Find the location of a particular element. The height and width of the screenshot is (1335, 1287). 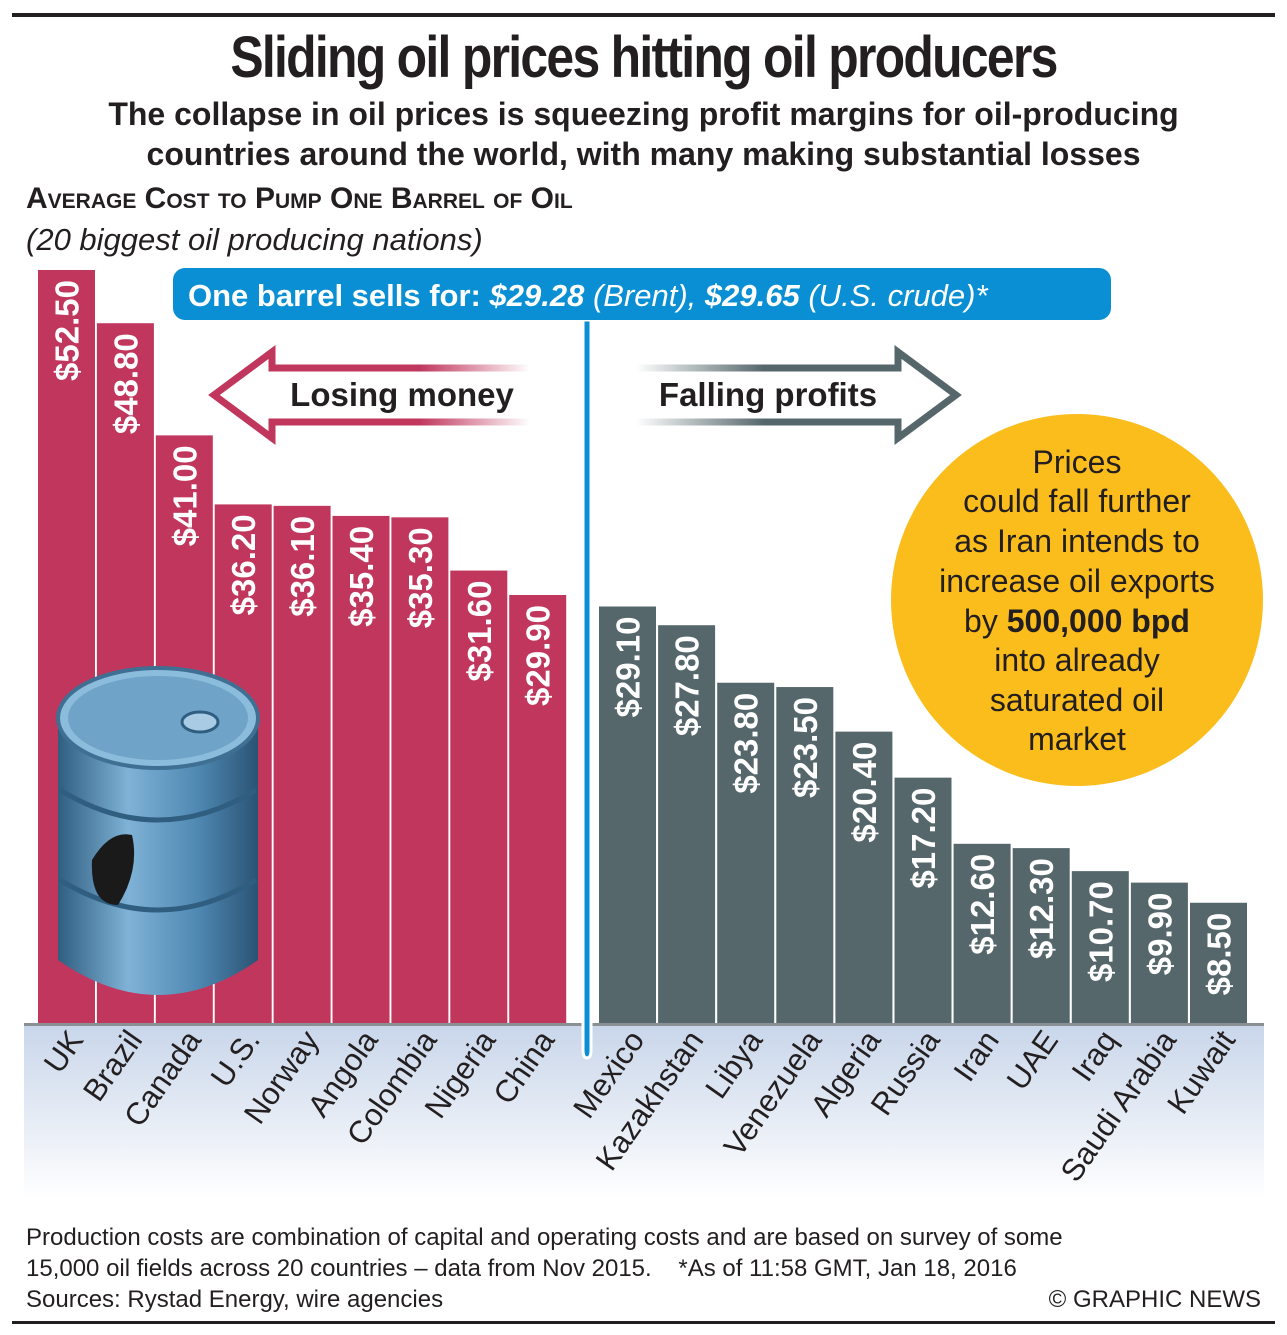

chart-title: Average Cost to Pump One Barrel of Oil is located at coordinates (299, 198).